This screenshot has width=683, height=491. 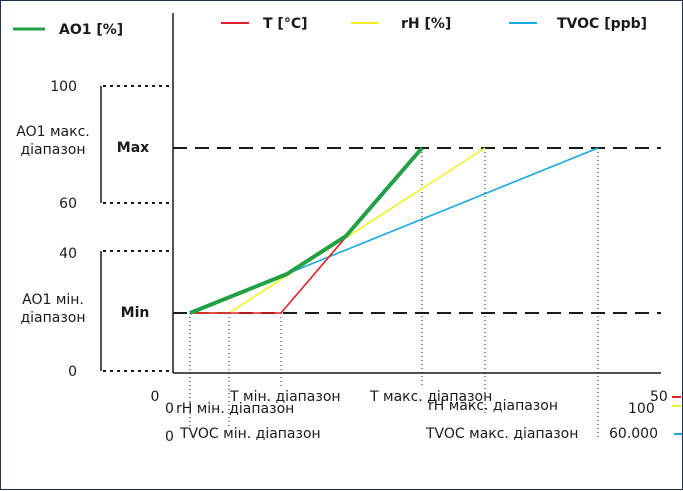 I want to click on y-tick-100: 100, so click(x=63, y=87).